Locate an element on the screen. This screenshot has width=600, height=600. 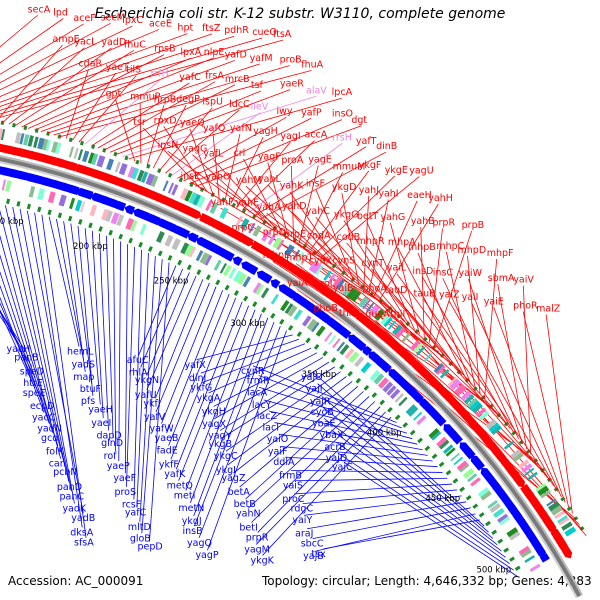
reverse-gene-label: lacI is located at coordinates (271, 428).